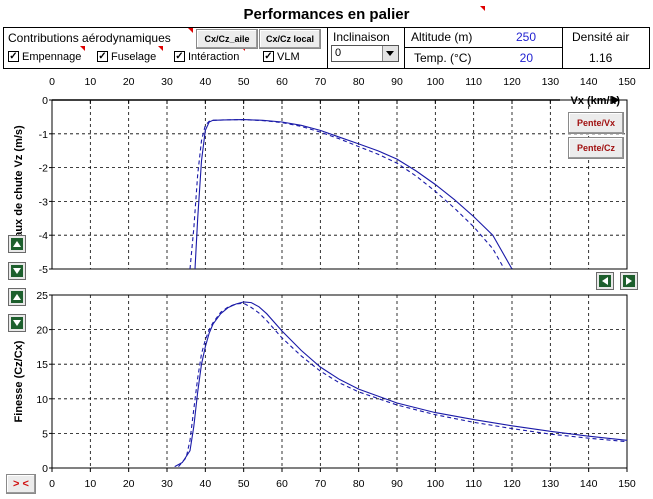  Describe the element at coordinates (45, 434) in the screenshot. I see `y-tick-label: 5` at that location.